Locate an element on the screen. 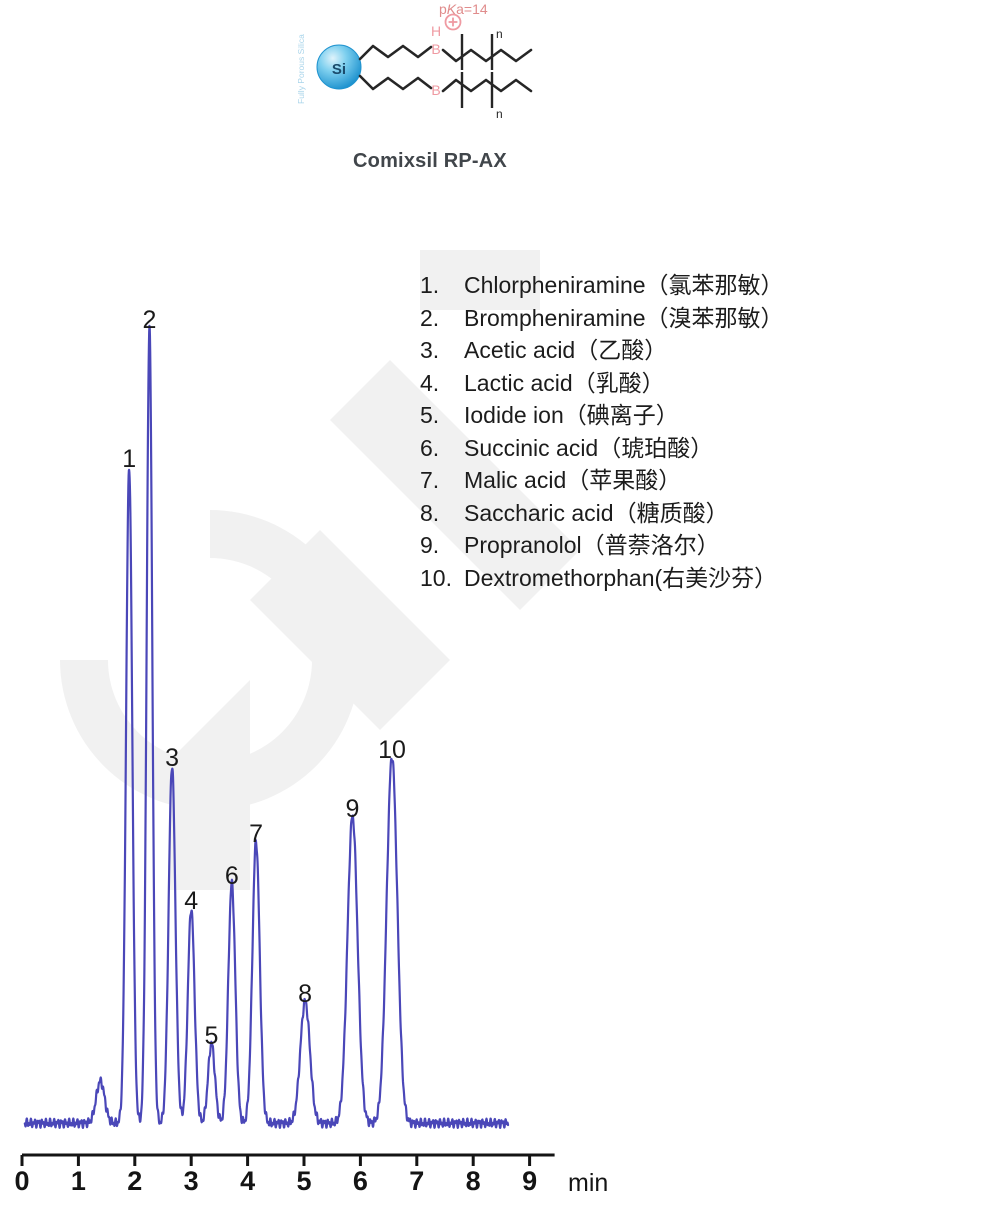  legend-item: 8. Saccharic acid（糖质酸） is located at coordinates (655, 510).